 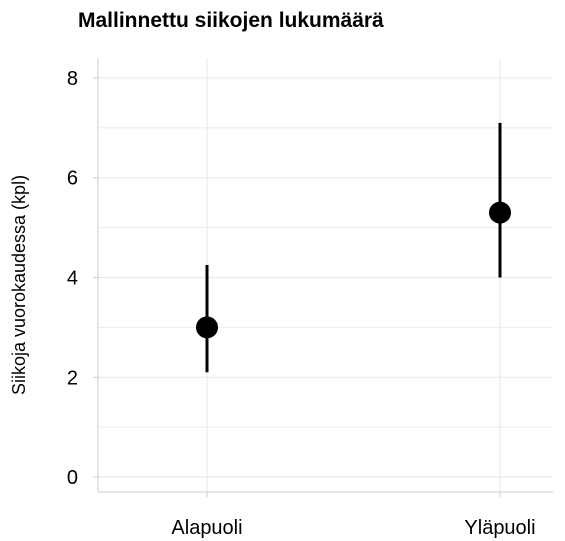 I want to click on y-tick-label: 0, so click(x=72, y=478).